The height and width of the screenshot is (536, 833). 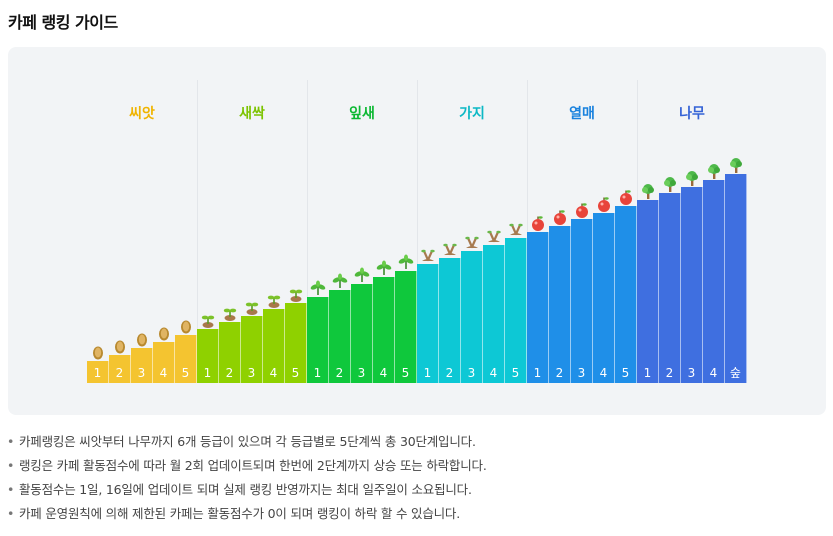 I want to click on step-number: 숲, so click(x=735, y=372).